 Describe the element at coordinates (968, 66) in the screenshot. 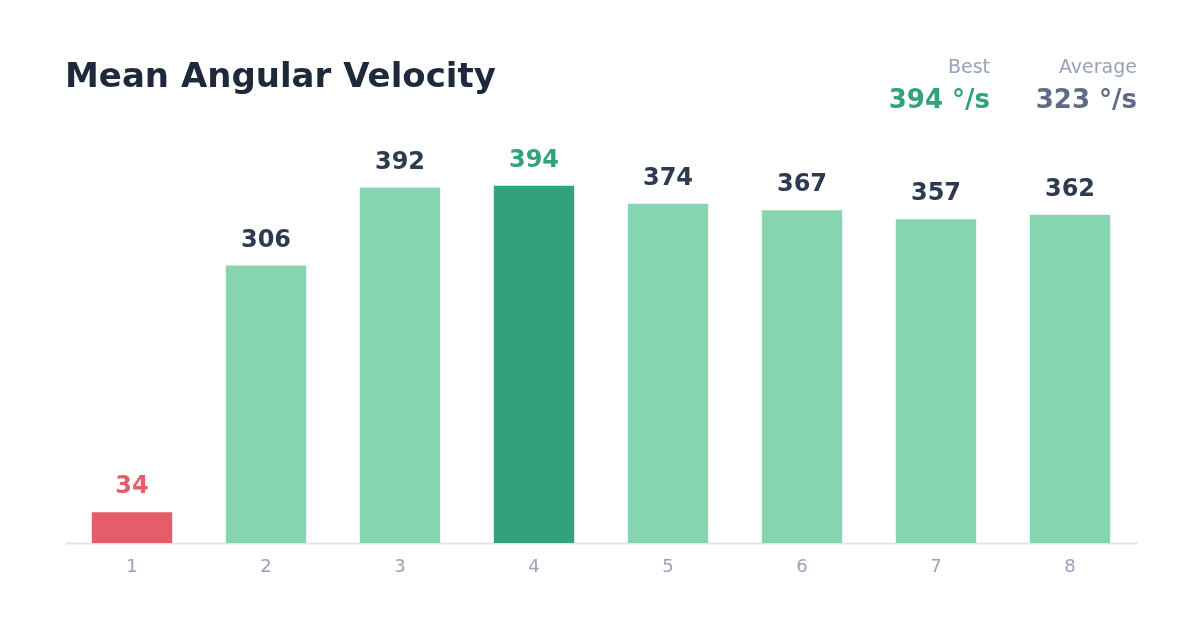

I see `text: Best` at that location.